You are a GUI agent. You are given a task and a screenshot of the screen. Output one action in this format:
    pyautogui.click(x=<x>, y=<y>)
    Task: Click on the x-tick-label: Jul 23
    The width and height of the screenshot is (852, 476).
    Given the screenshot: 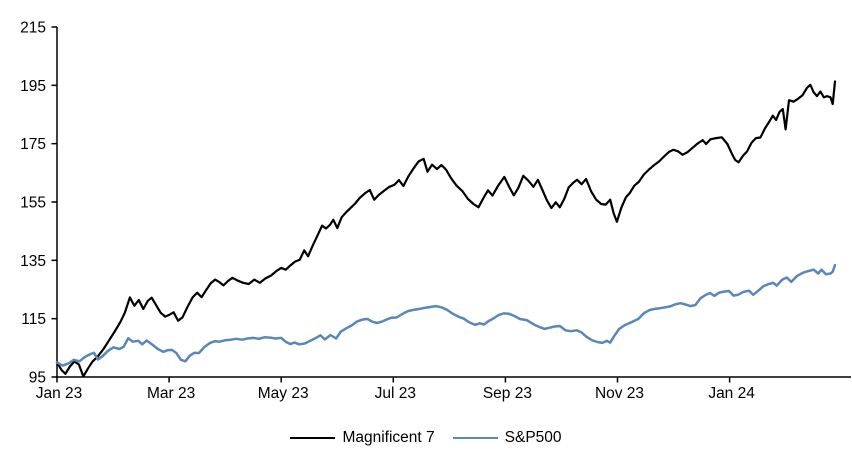 What is the action you would take?
    pyautogui.click(x=395, y=393)
    